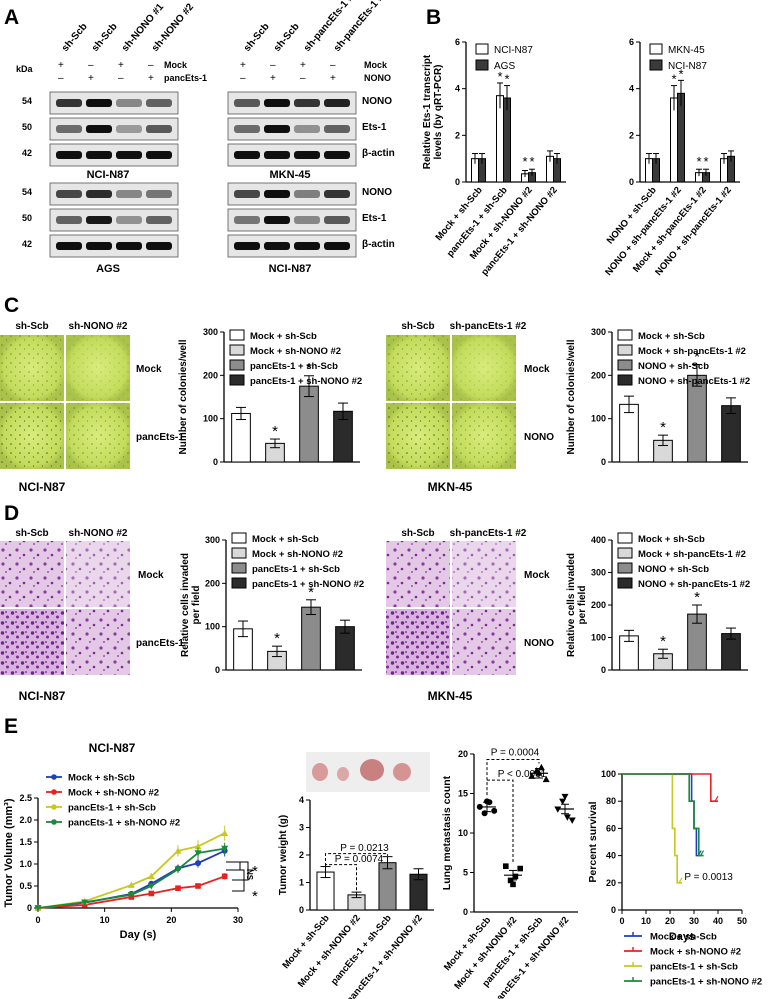 This screenshot has height=999, width=772. What do you see at coordinates (611, 856) in the screenshot?
I see `y-tick-label: 40` at bounding box center [611, 856].